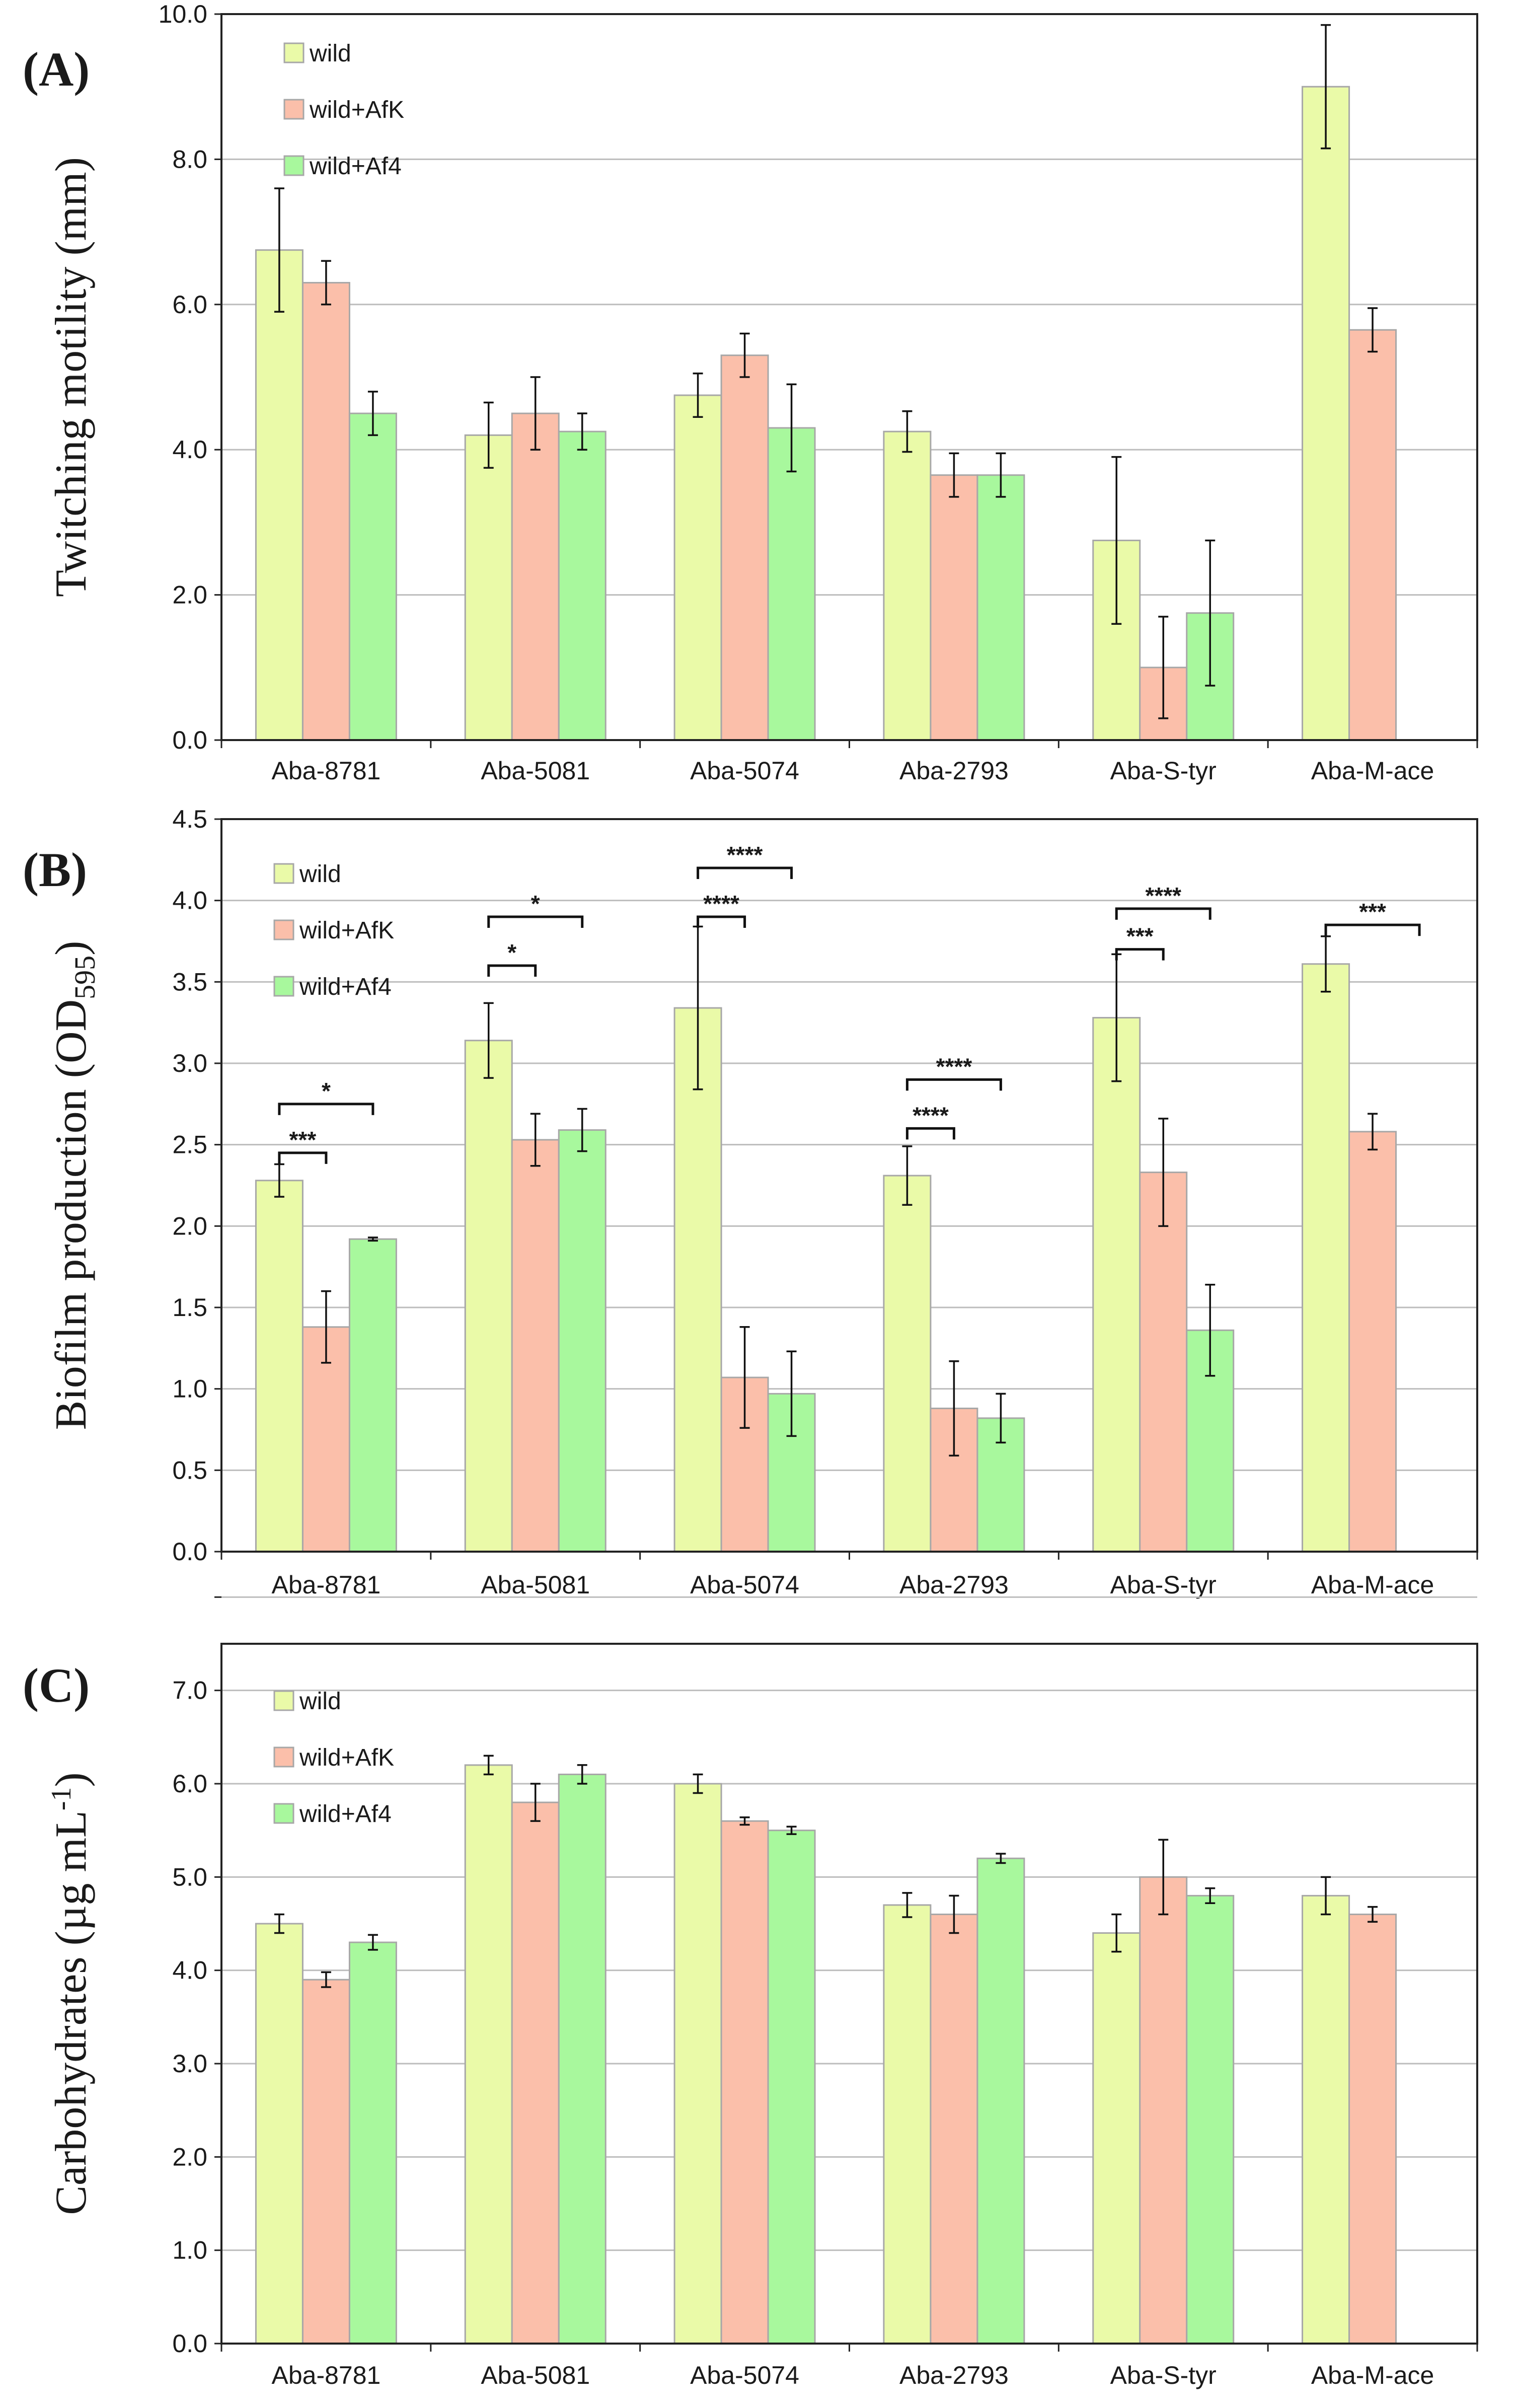 Image resolution: width=1518 pixels, height=2408 pixels. I want to click on bar-wild-af4-aba-s-tyr, so click(1210, 2119).